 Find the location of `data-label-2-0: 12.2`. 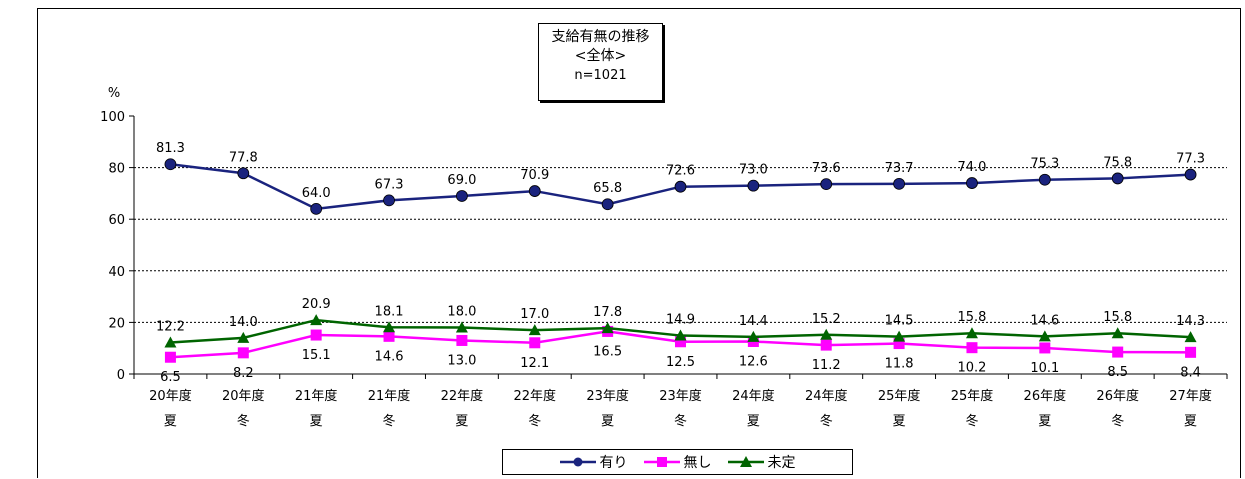

data-label-2-0: 12.2 is located at coordinates (170, 327).